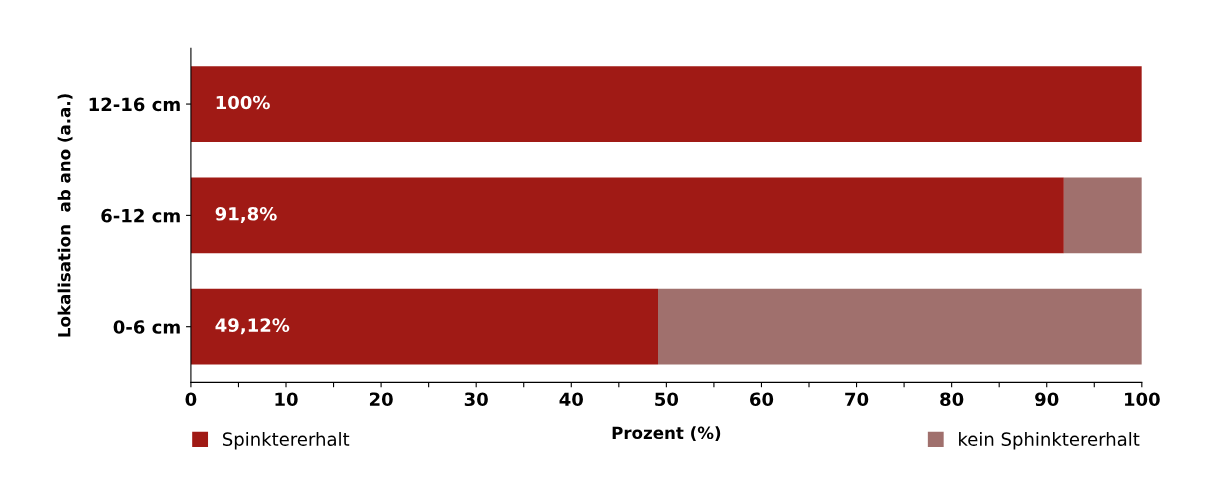  What do you see at coordinates (762, 399) in the screenshot?
I see `x-tick-label: 60` at bounding box center [762, 399].